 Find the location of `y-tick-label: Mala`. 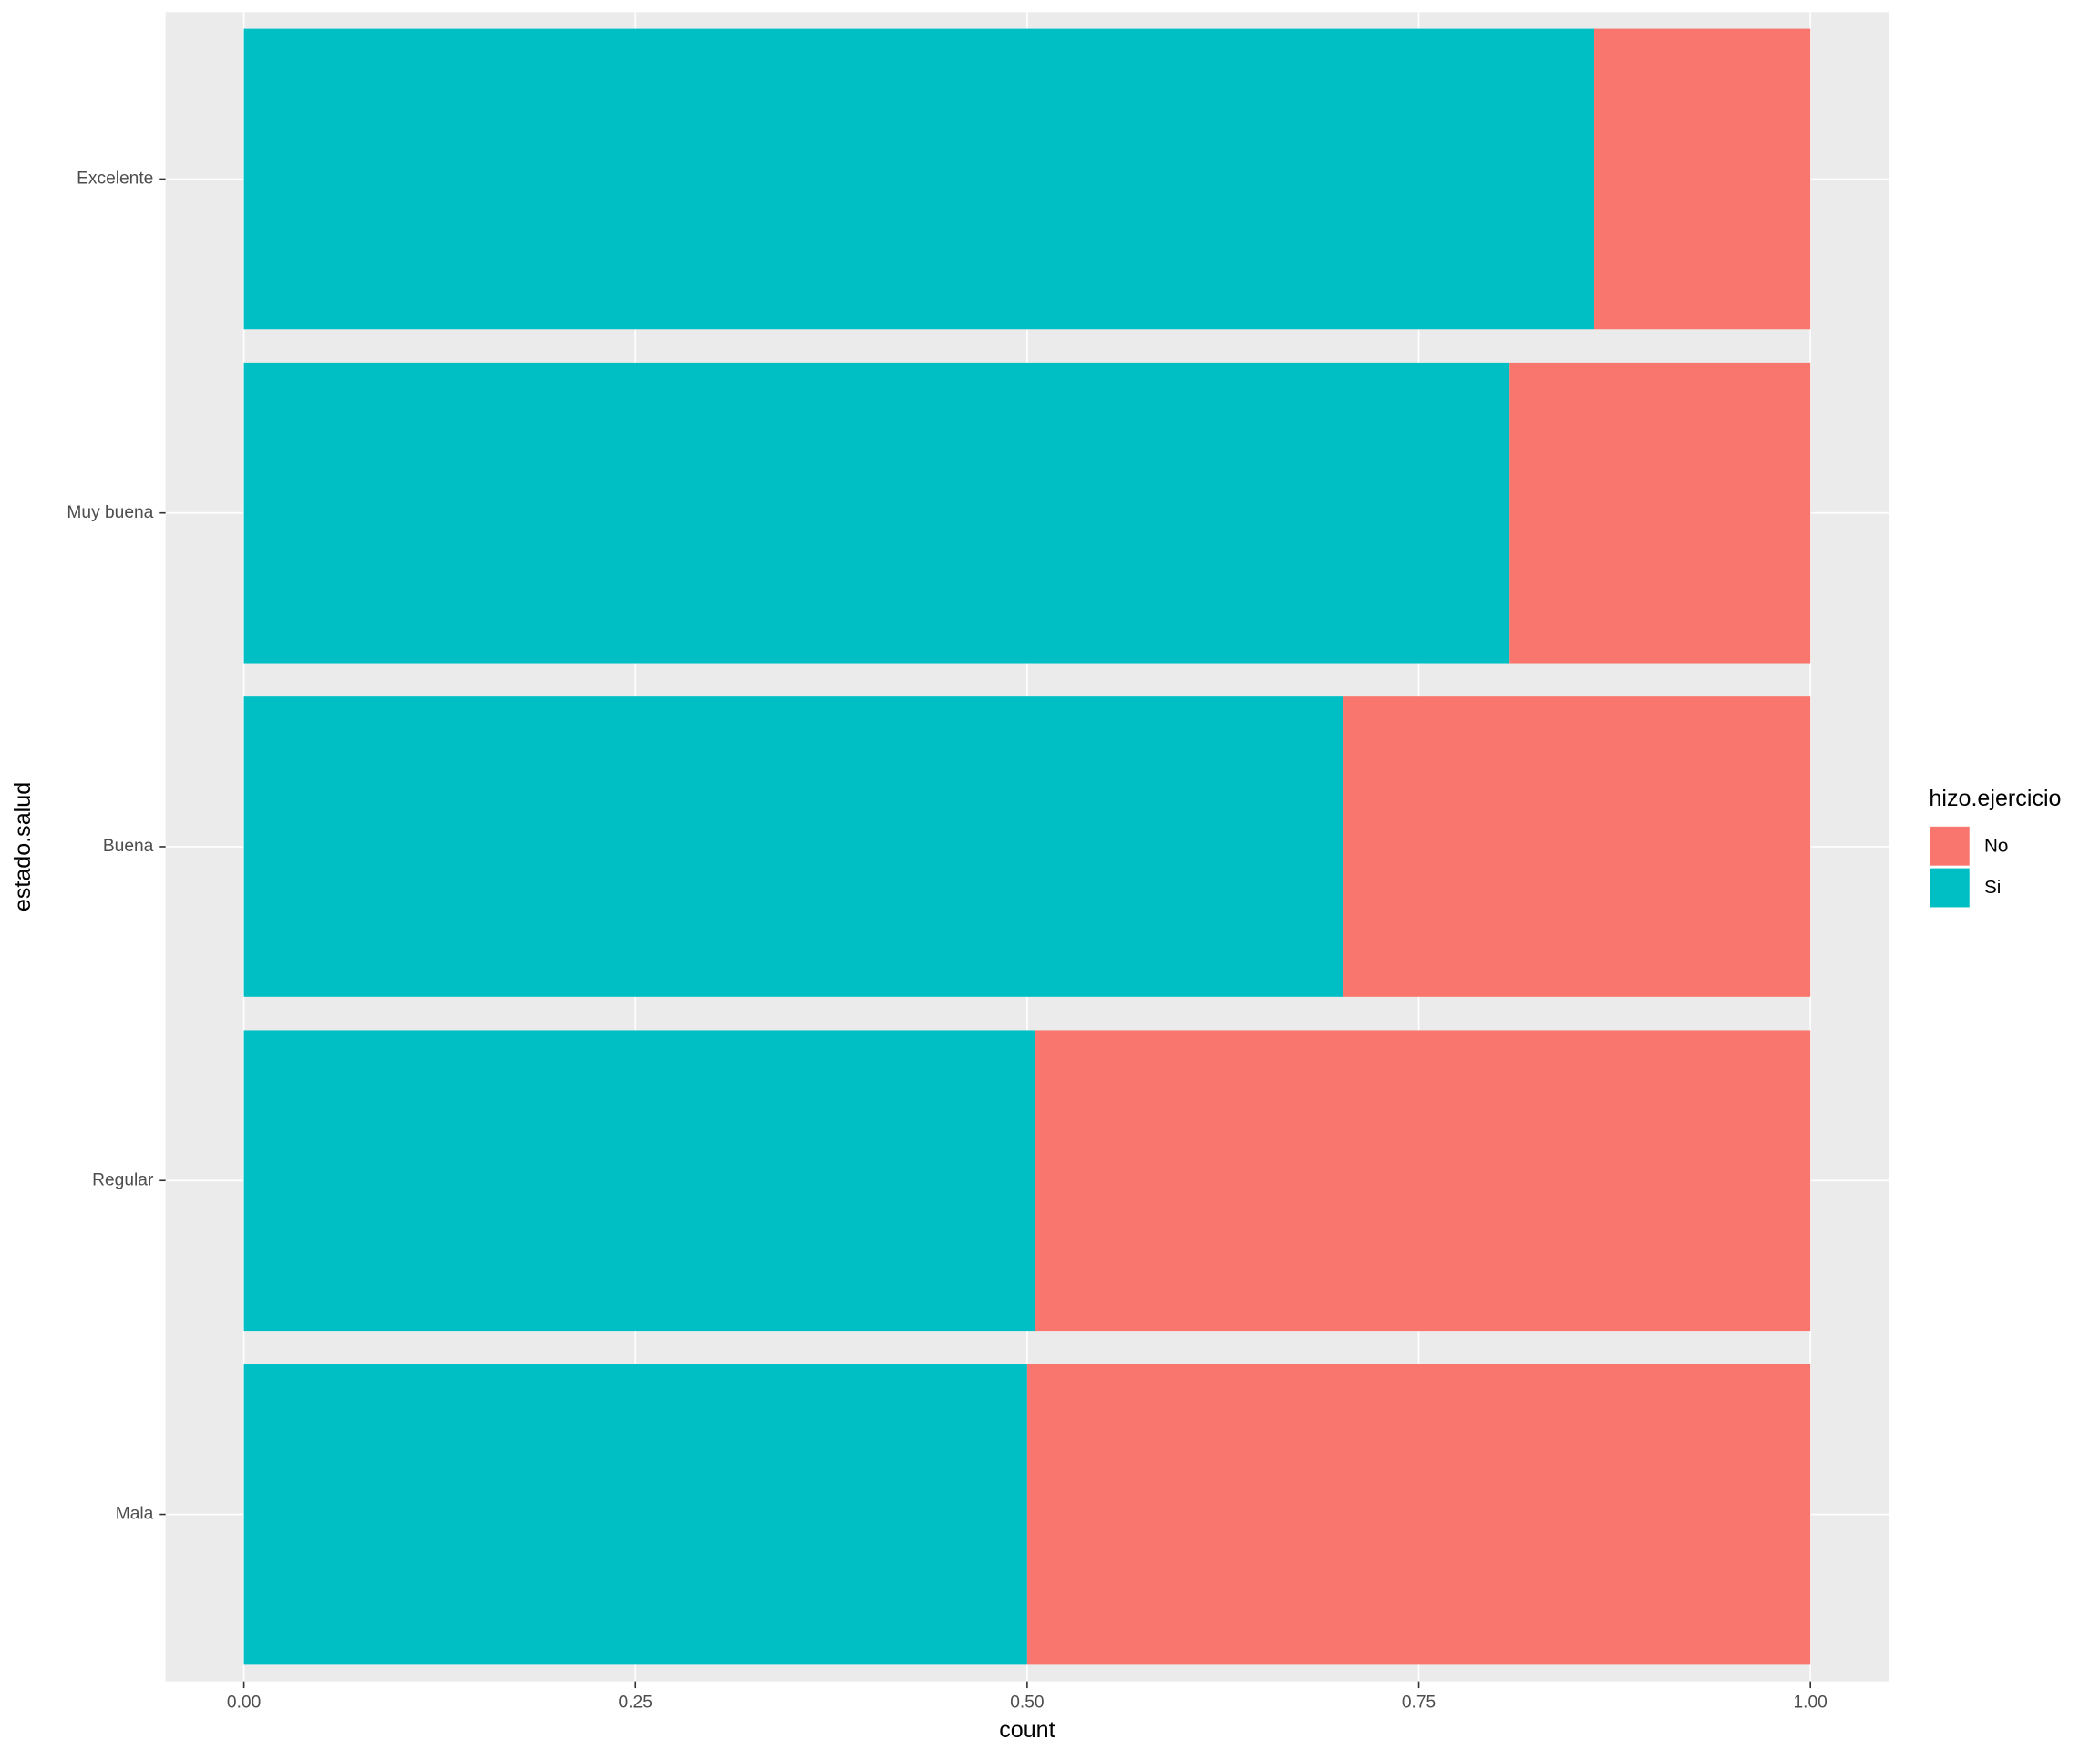

y-tick-label: Mala is located at coordinates (135, 1514).